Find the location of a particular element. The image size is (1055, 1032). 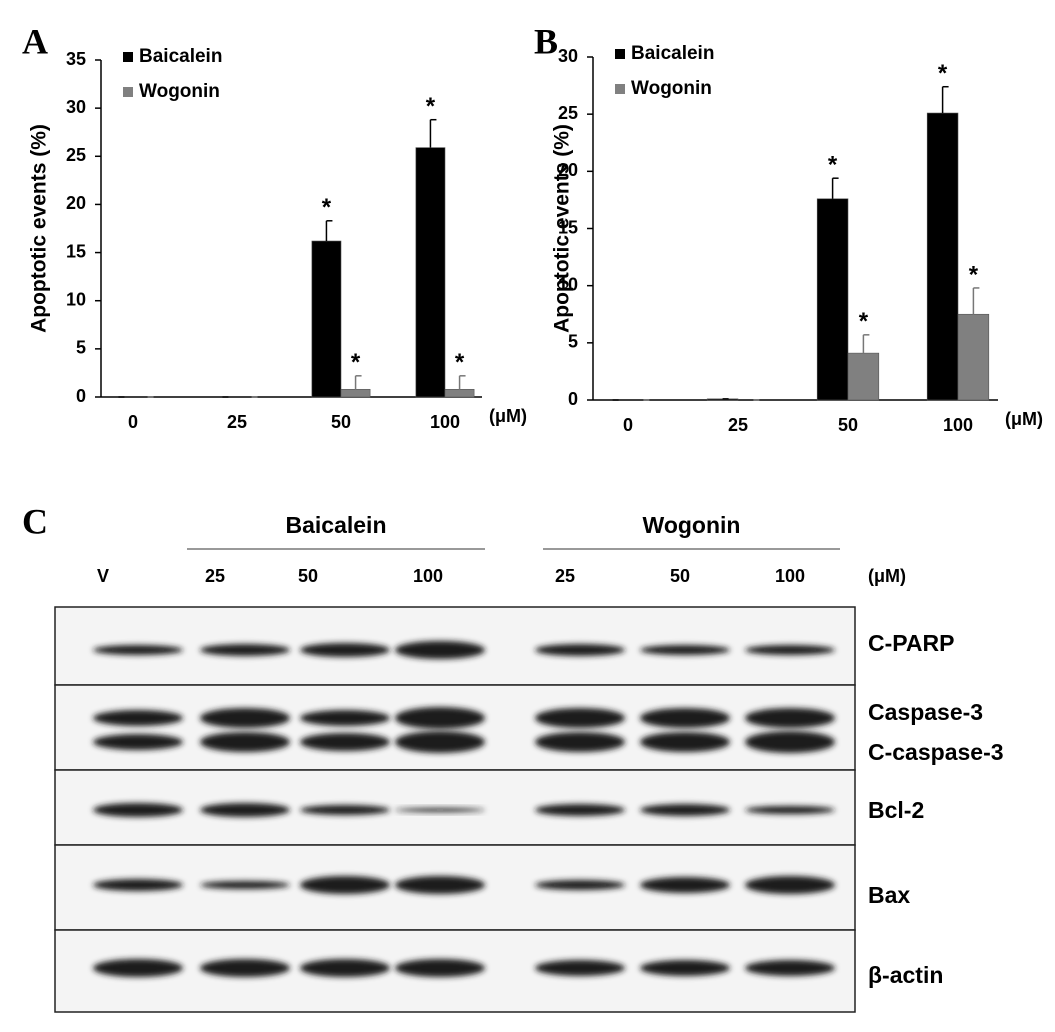

y-tick-label: 35 is located at coordinates (76, 59).